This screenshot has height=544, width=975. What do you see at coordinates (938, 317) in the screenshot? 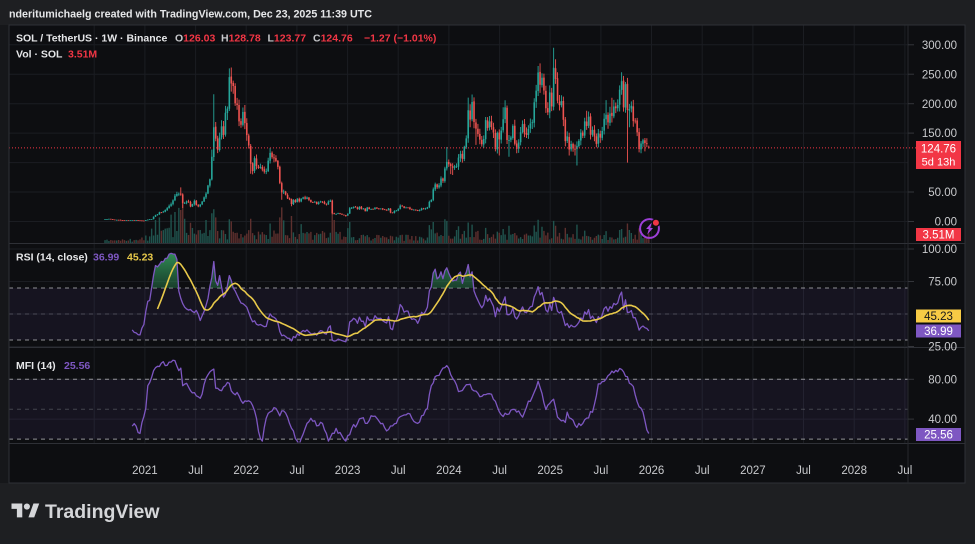
I see `svg-text: 45.23` at bounding box center [938, 317].